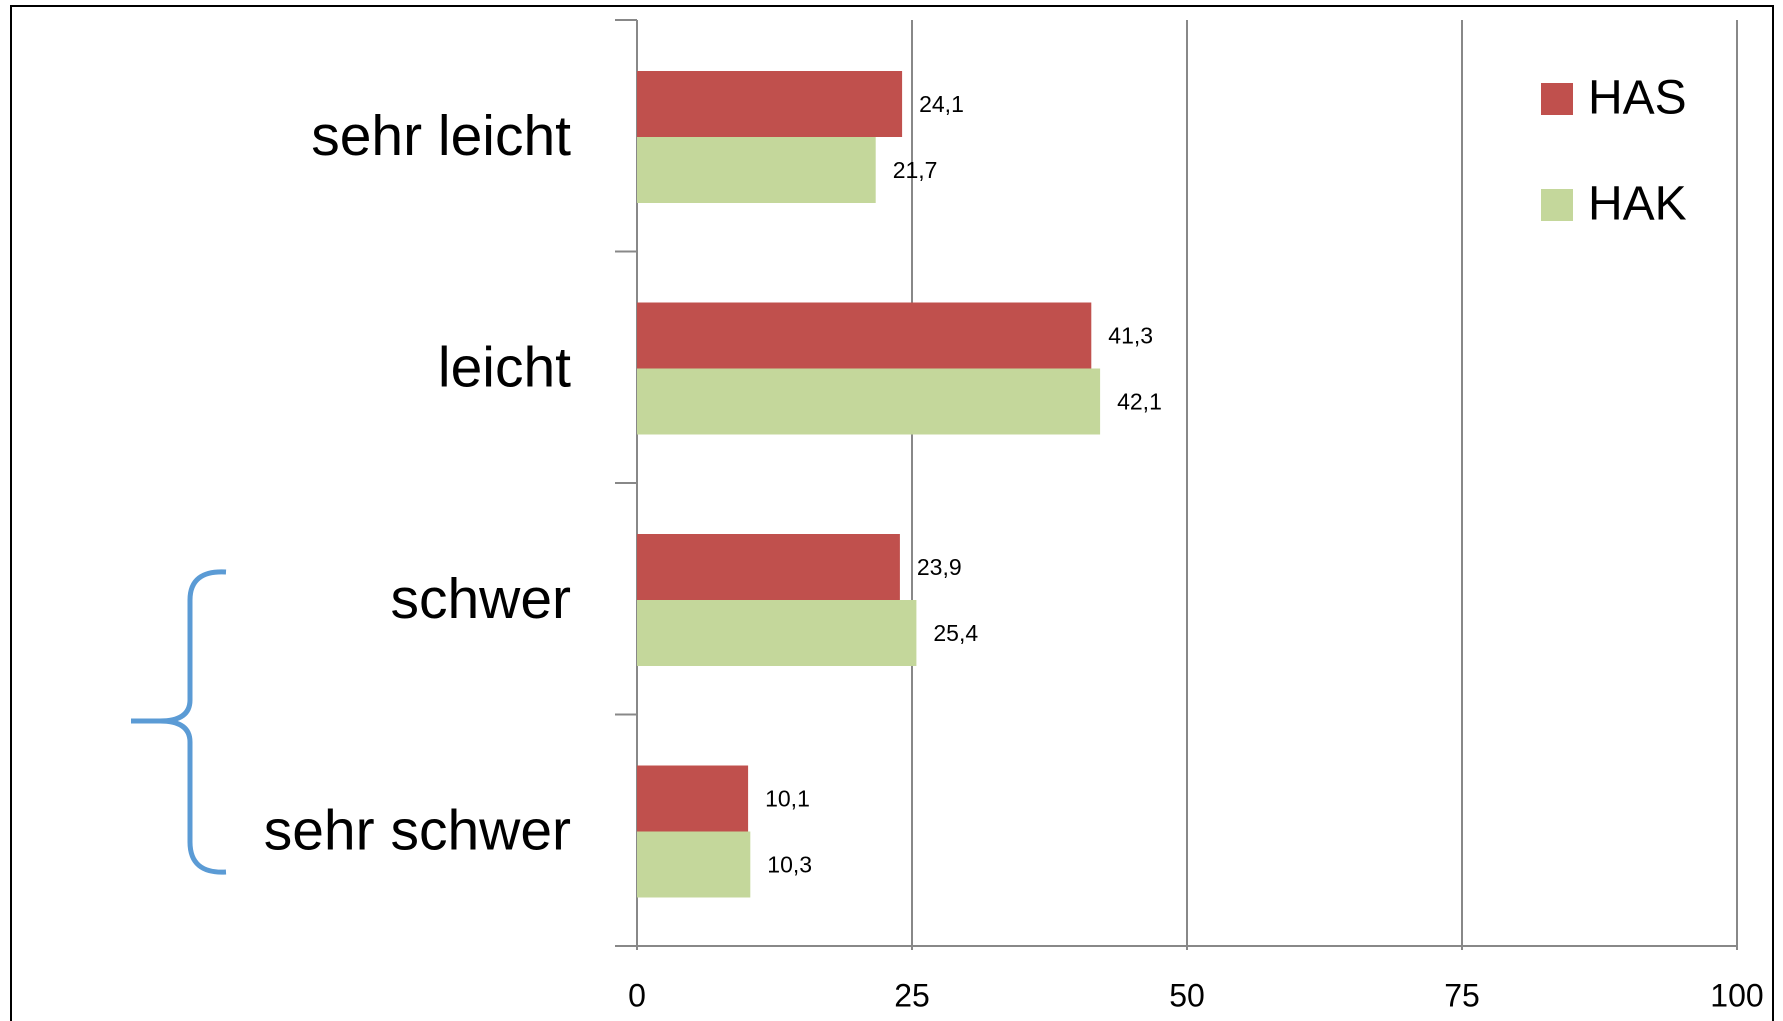 This screenshot has width=1783, height=1021. What do you see at coordinates (441, 136) in the screenshot?
I see `y-tick-label: sehr leicht` at bounding box center [441, 136].